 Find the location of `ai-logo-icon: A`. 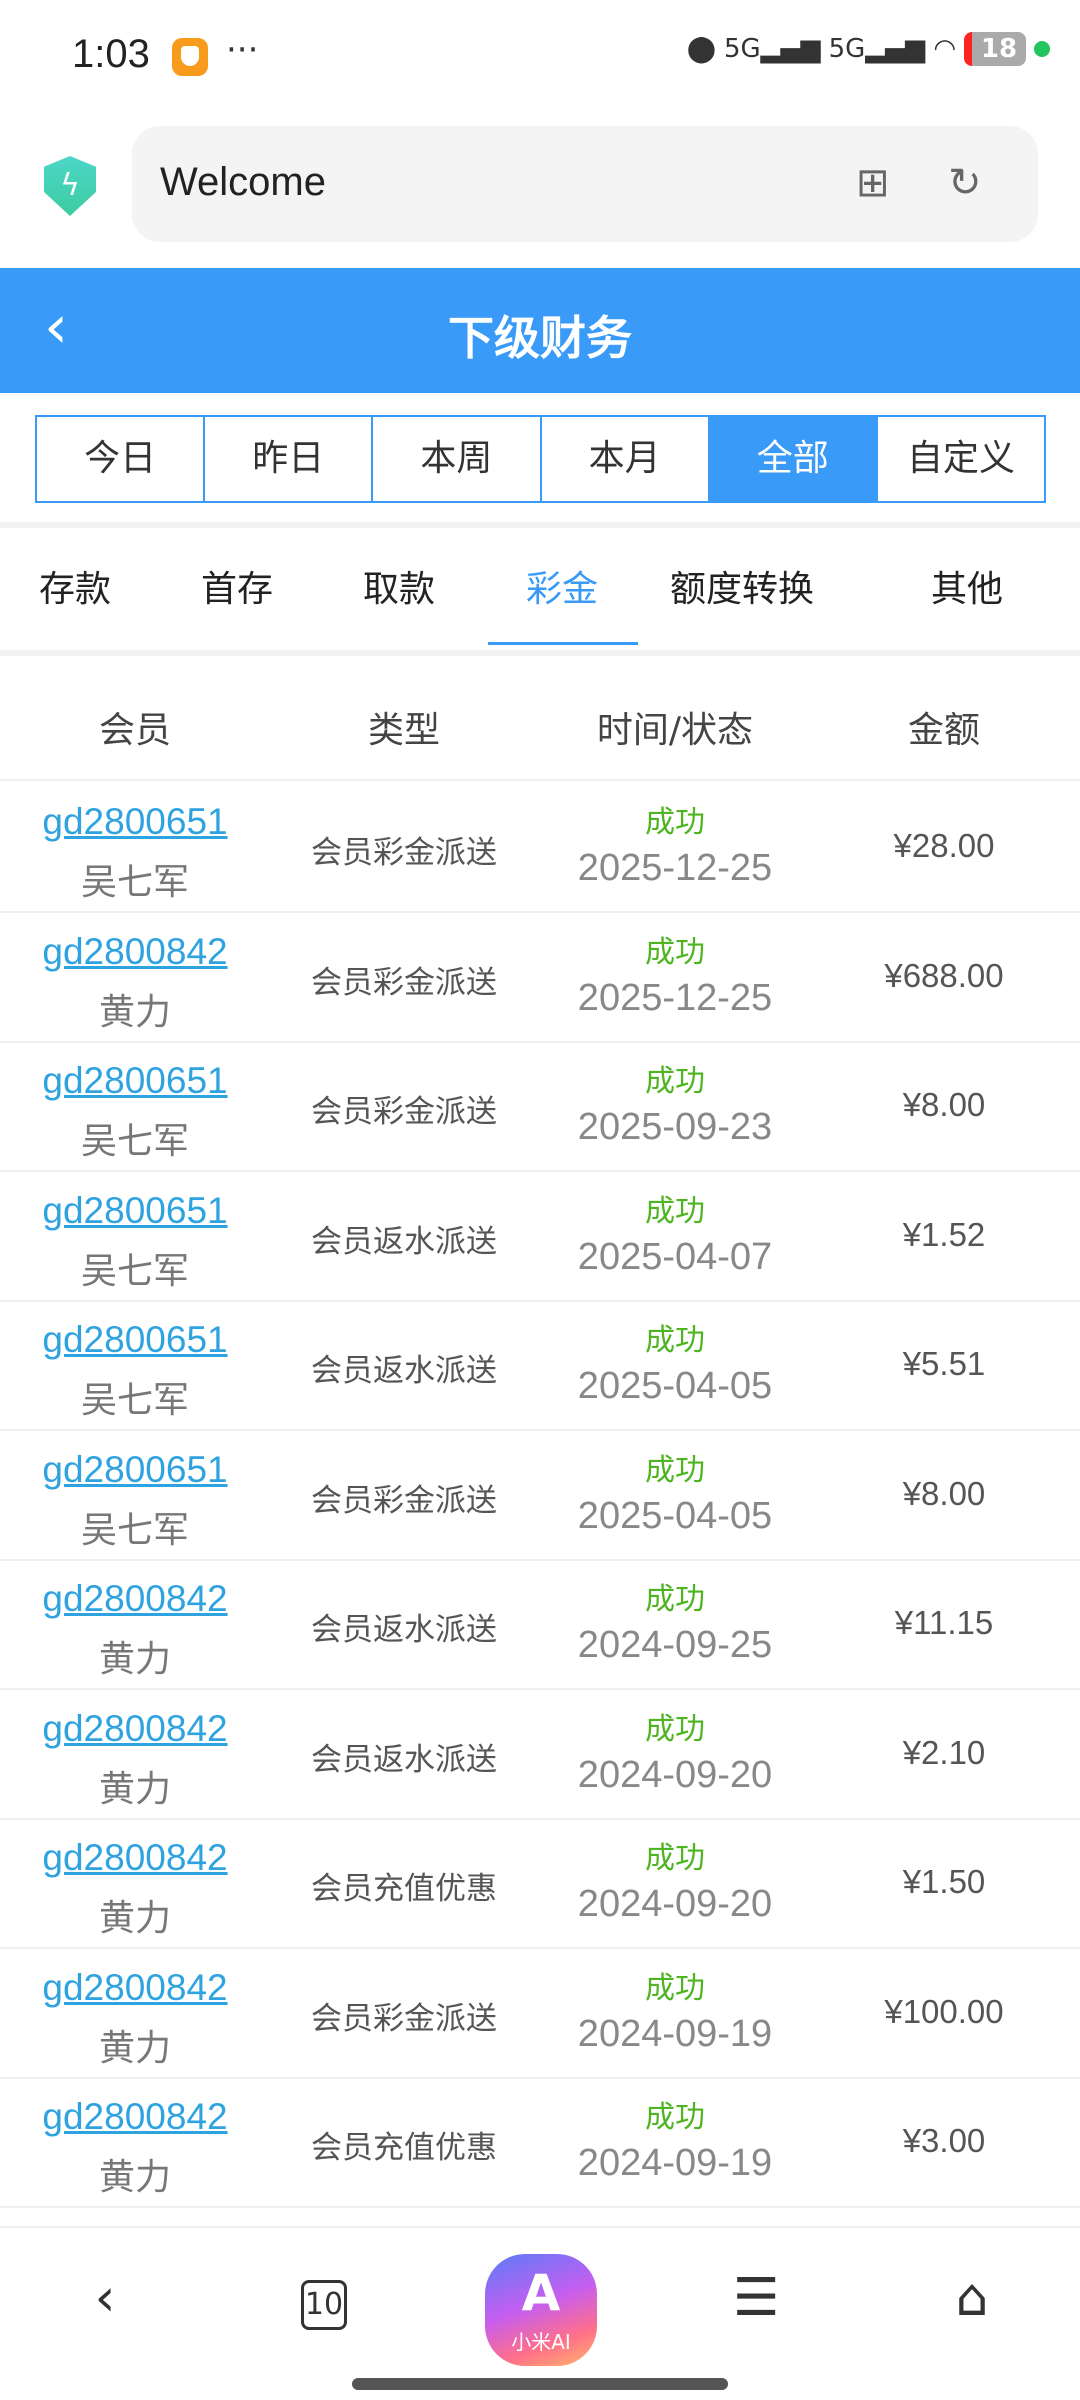

ai-logo-icon: A is located at coordinates (541, 2293).